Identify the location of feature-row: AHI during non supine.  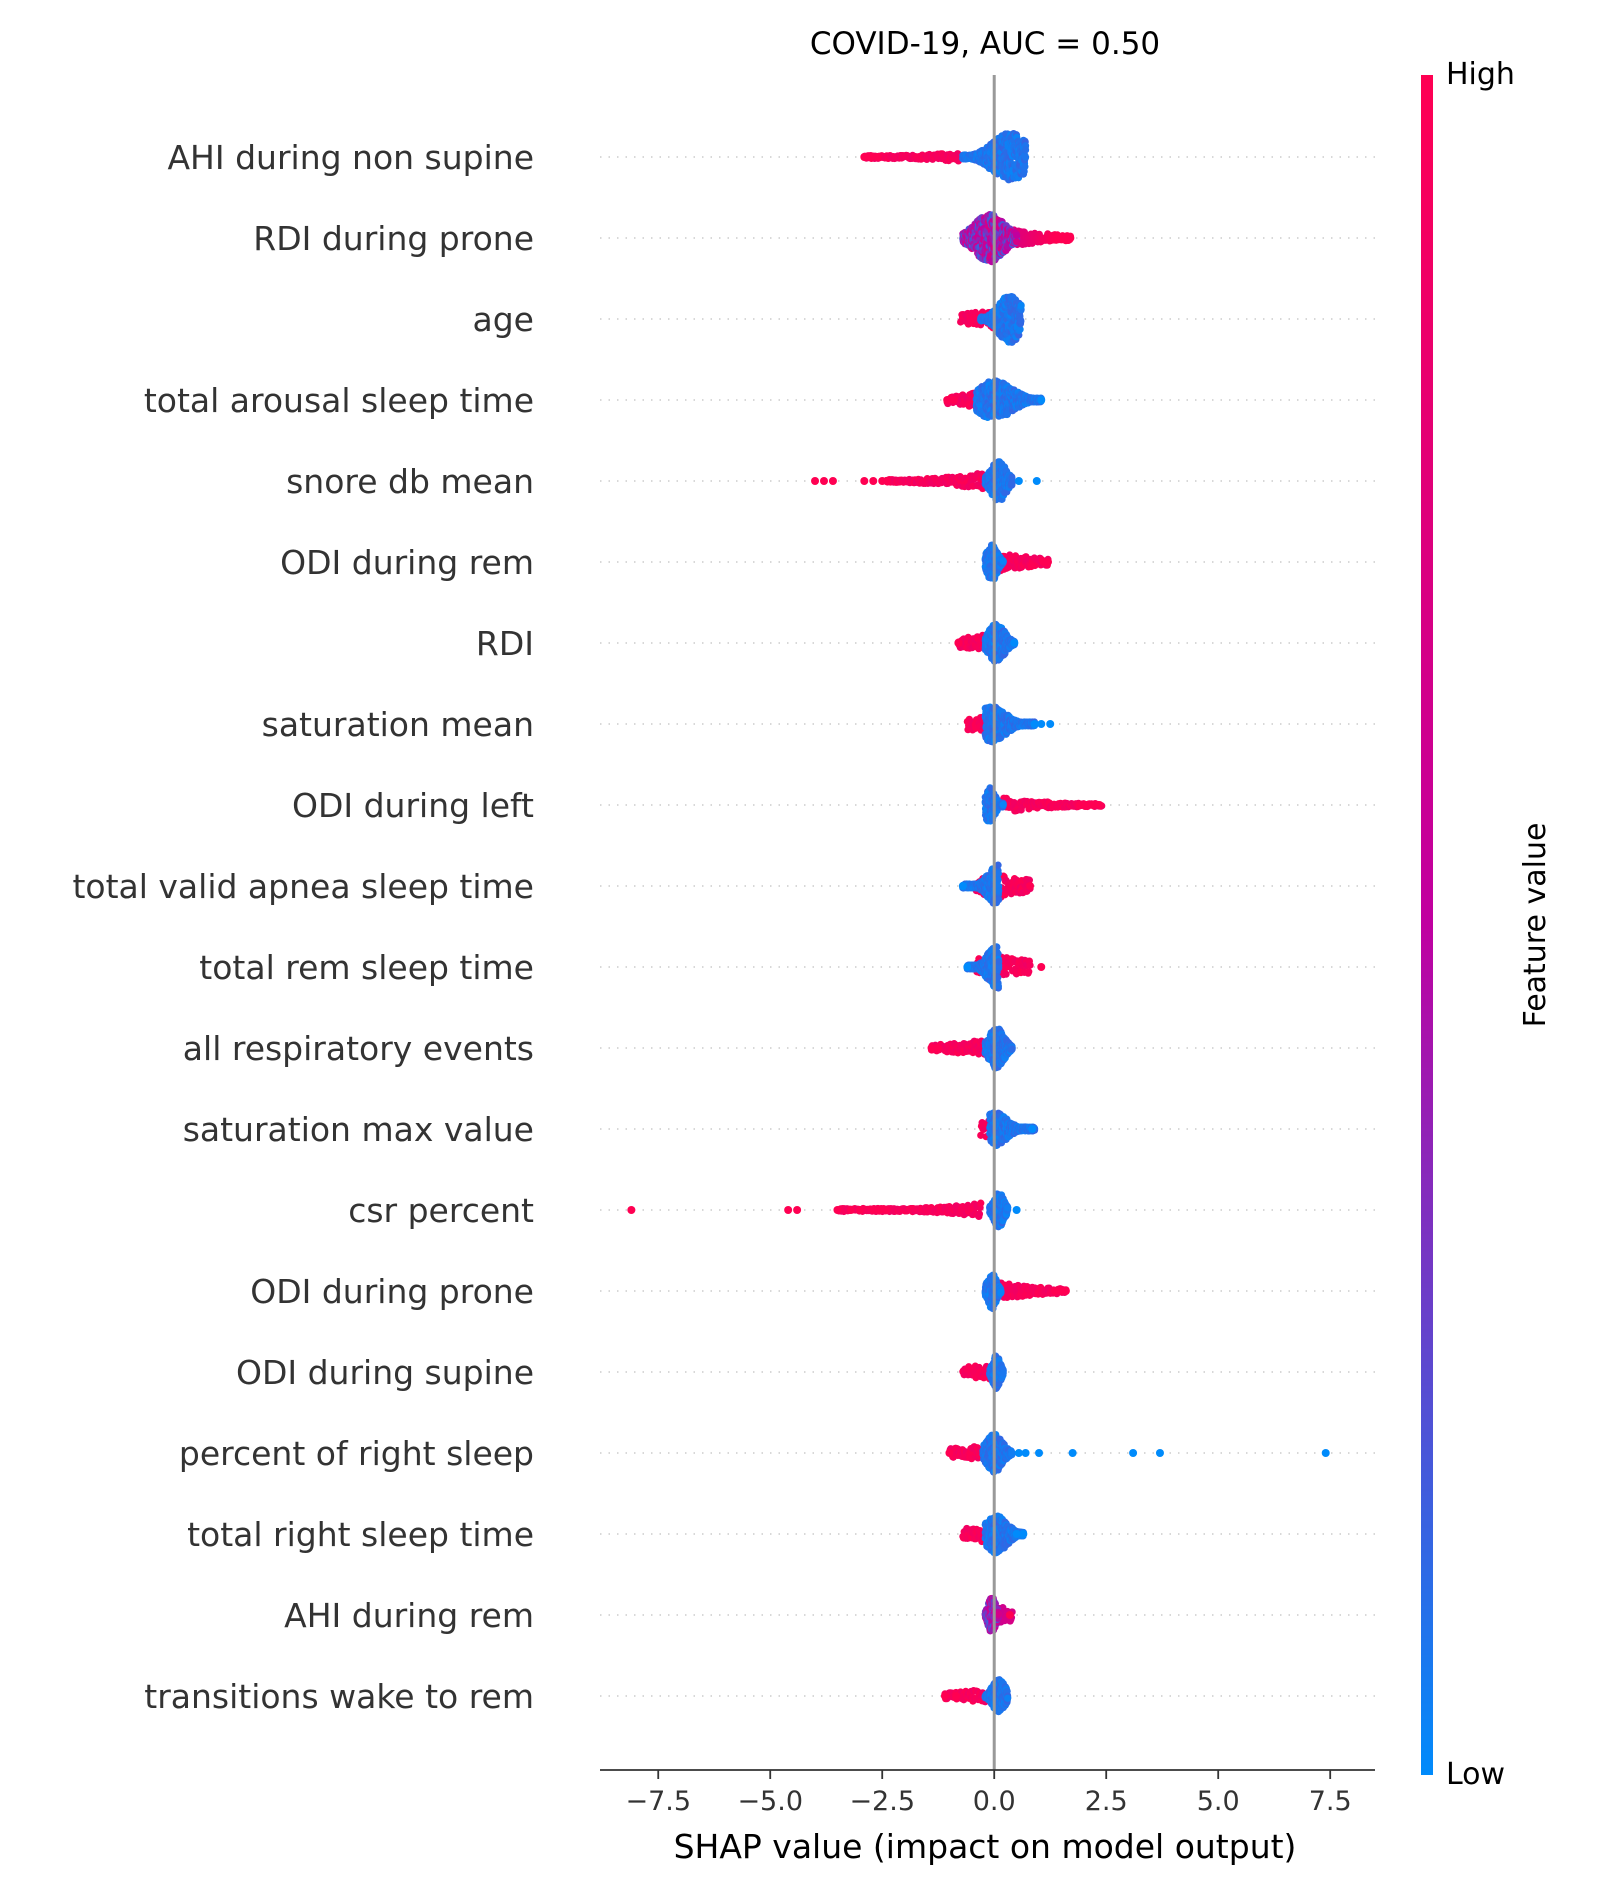
(771, 156).